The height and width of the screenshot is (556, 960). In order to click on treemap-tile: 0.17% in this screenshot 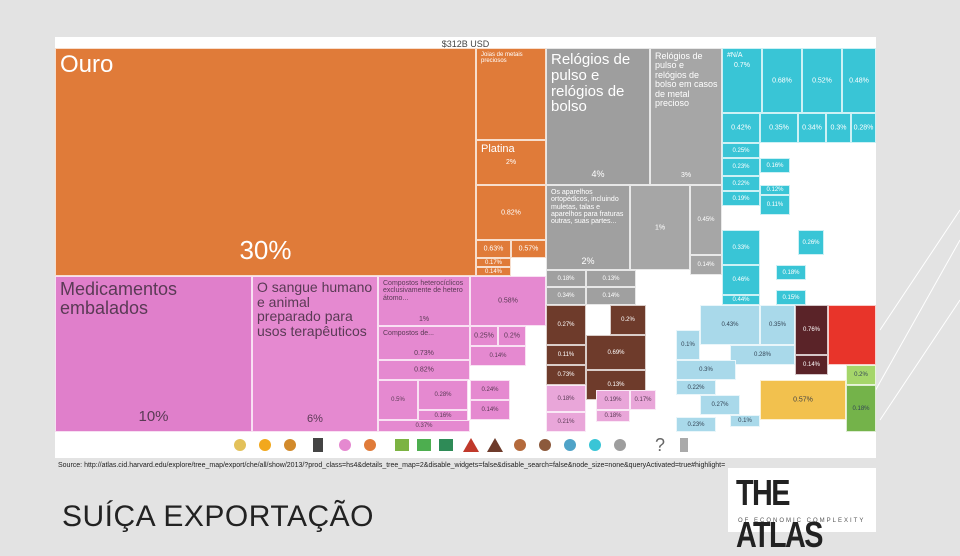, I will do `click(643, 400)`.